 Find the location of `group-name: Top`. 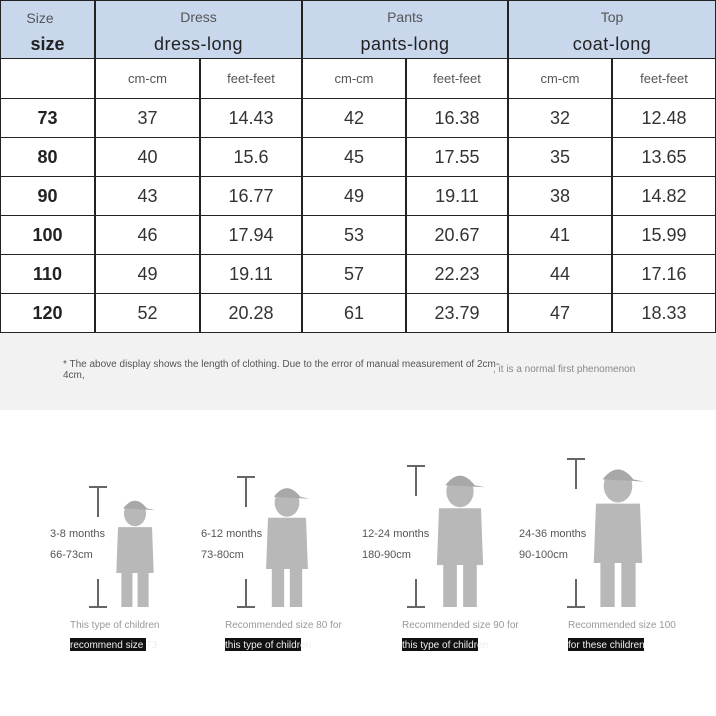

group-name: Top is located at coordinates (612, 17).